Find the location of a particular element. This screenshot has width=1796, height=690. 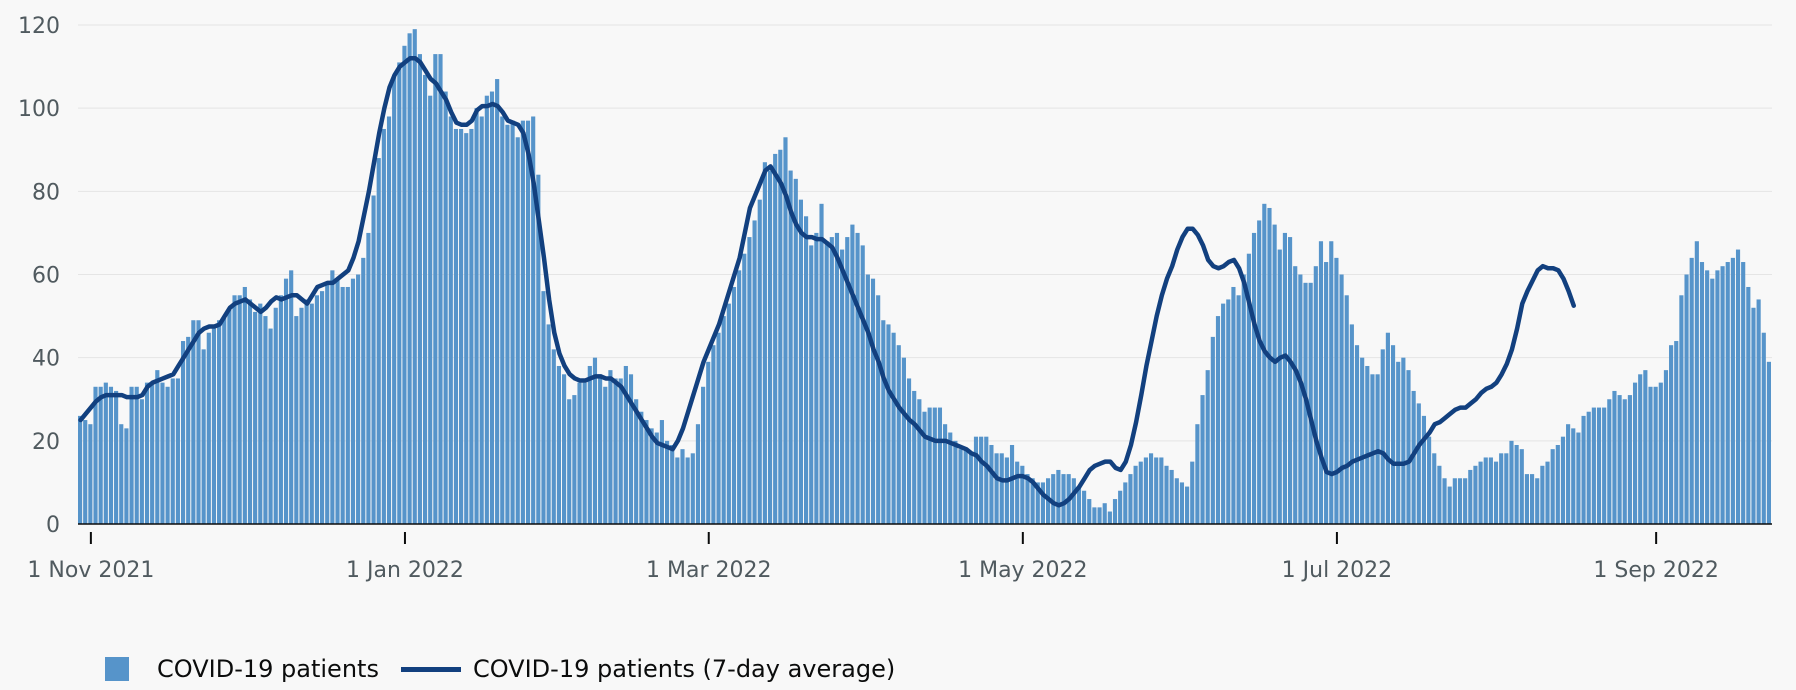

x-tick-label: 1 Mar 2022 is located at coordinates (708, 570).